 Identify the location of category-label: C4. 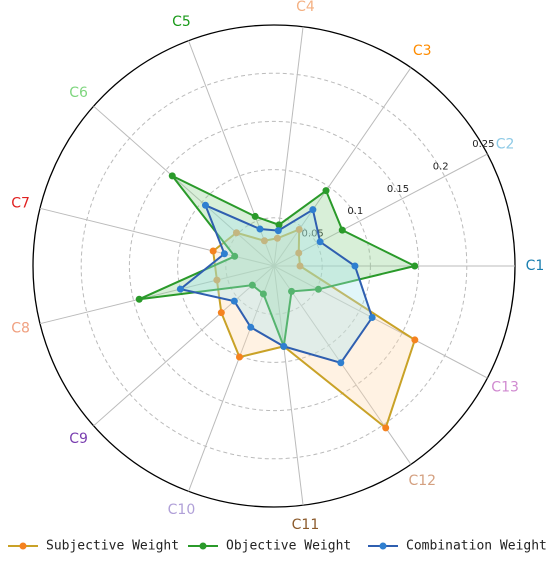
(305, 7).